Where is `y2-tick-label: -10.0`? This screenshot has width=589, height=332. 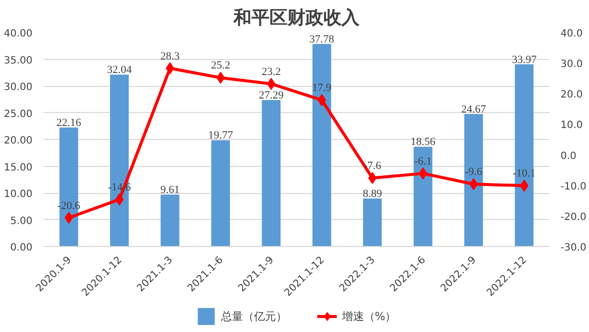 y2-tick-label: -10.0 is located at coordinates (573, 186).